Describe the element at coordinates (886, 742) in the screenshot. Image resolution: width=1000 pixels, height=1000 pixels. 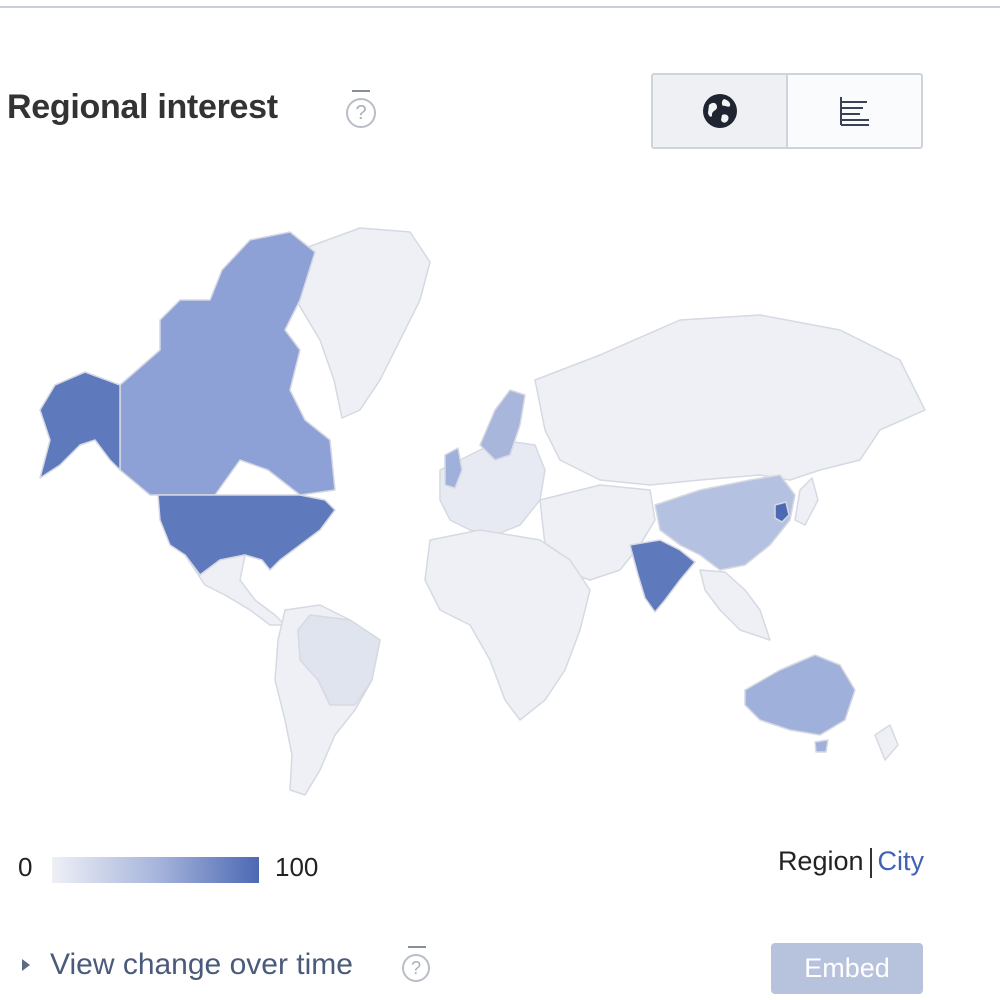
I see `country-new-zealand` at that location.